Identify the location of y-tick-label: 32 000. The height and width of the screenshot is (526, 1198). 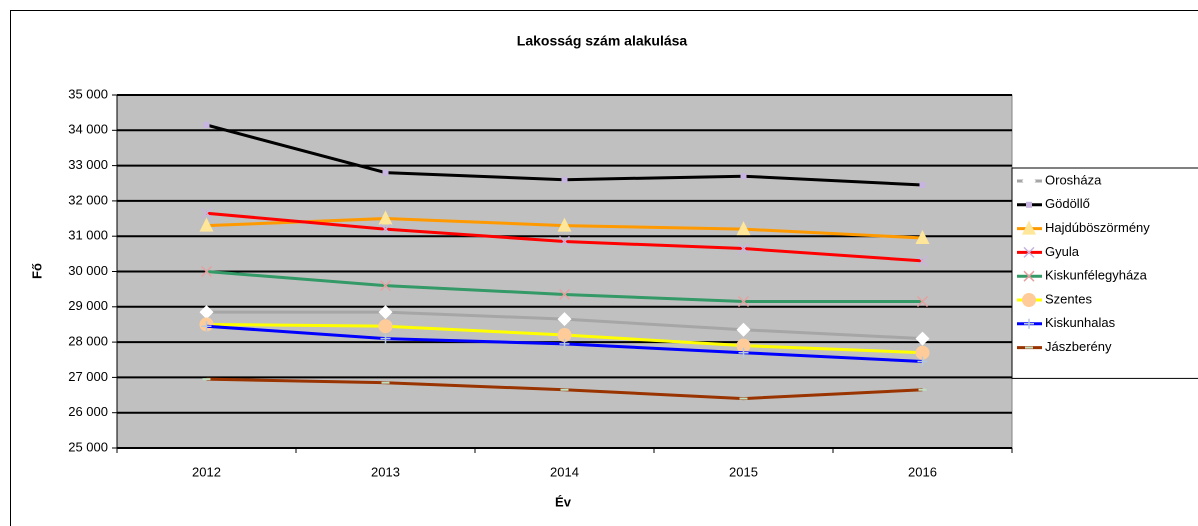
(88, 199).